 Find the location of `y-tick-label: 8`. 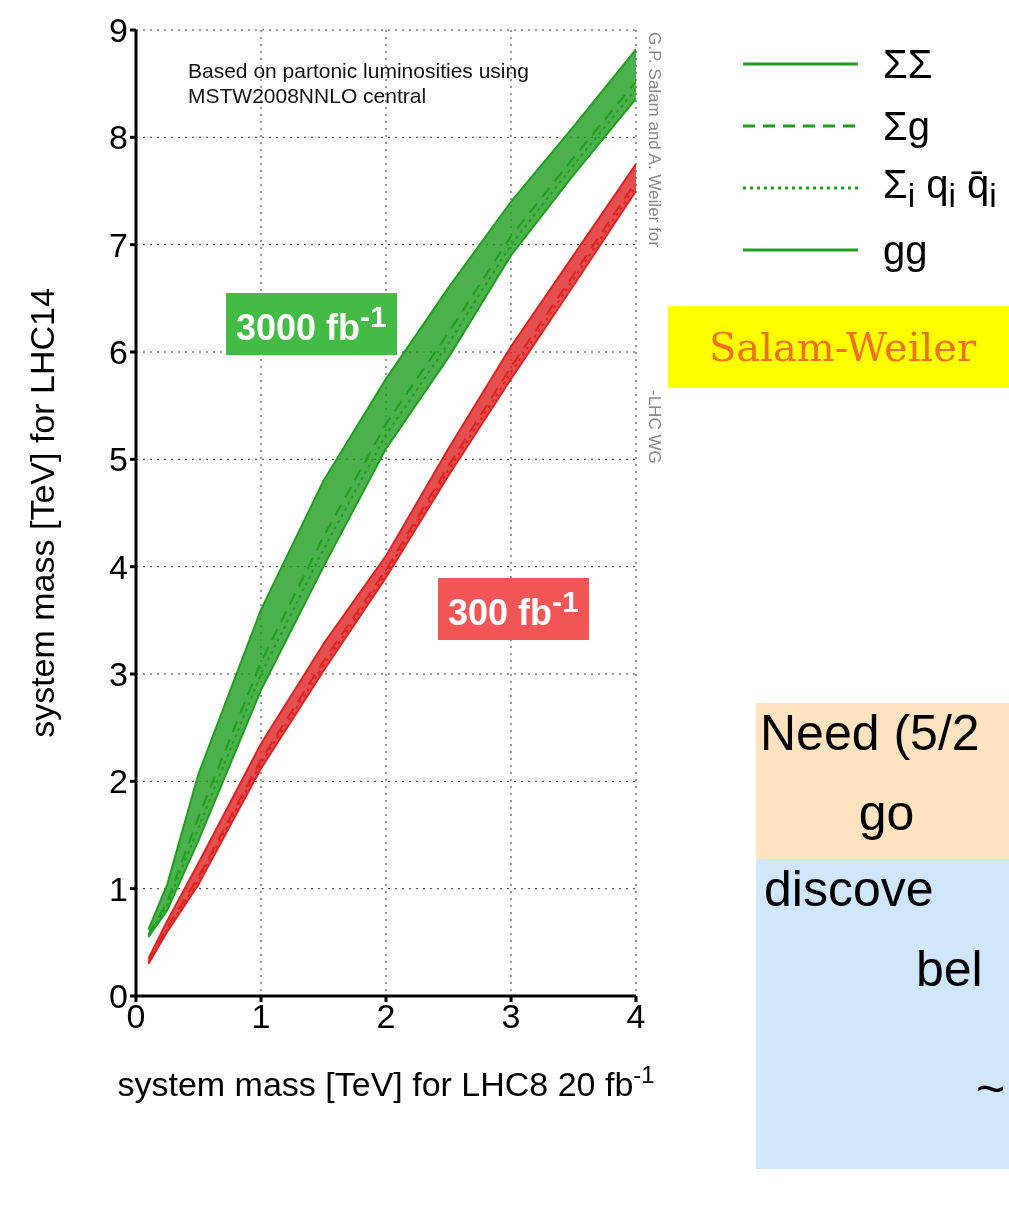

y-tick-label: 8 is located at coordinates (118, 137).